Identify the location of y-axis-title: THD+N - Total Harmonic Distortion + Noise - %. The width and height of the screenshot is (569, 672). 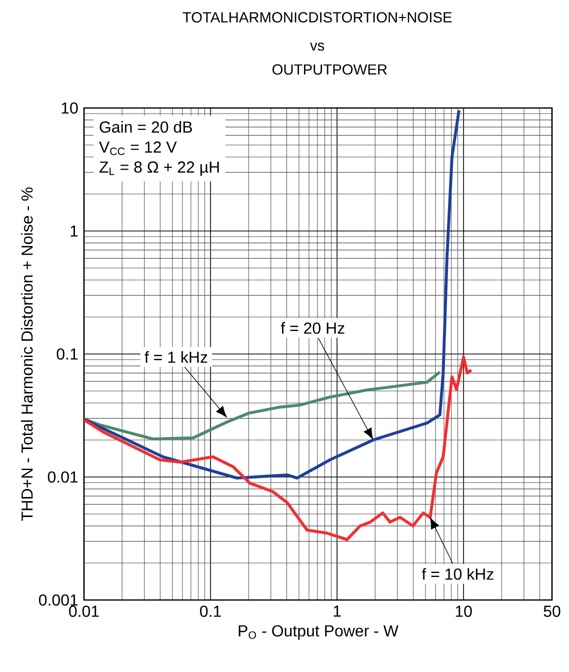
(27, 354).